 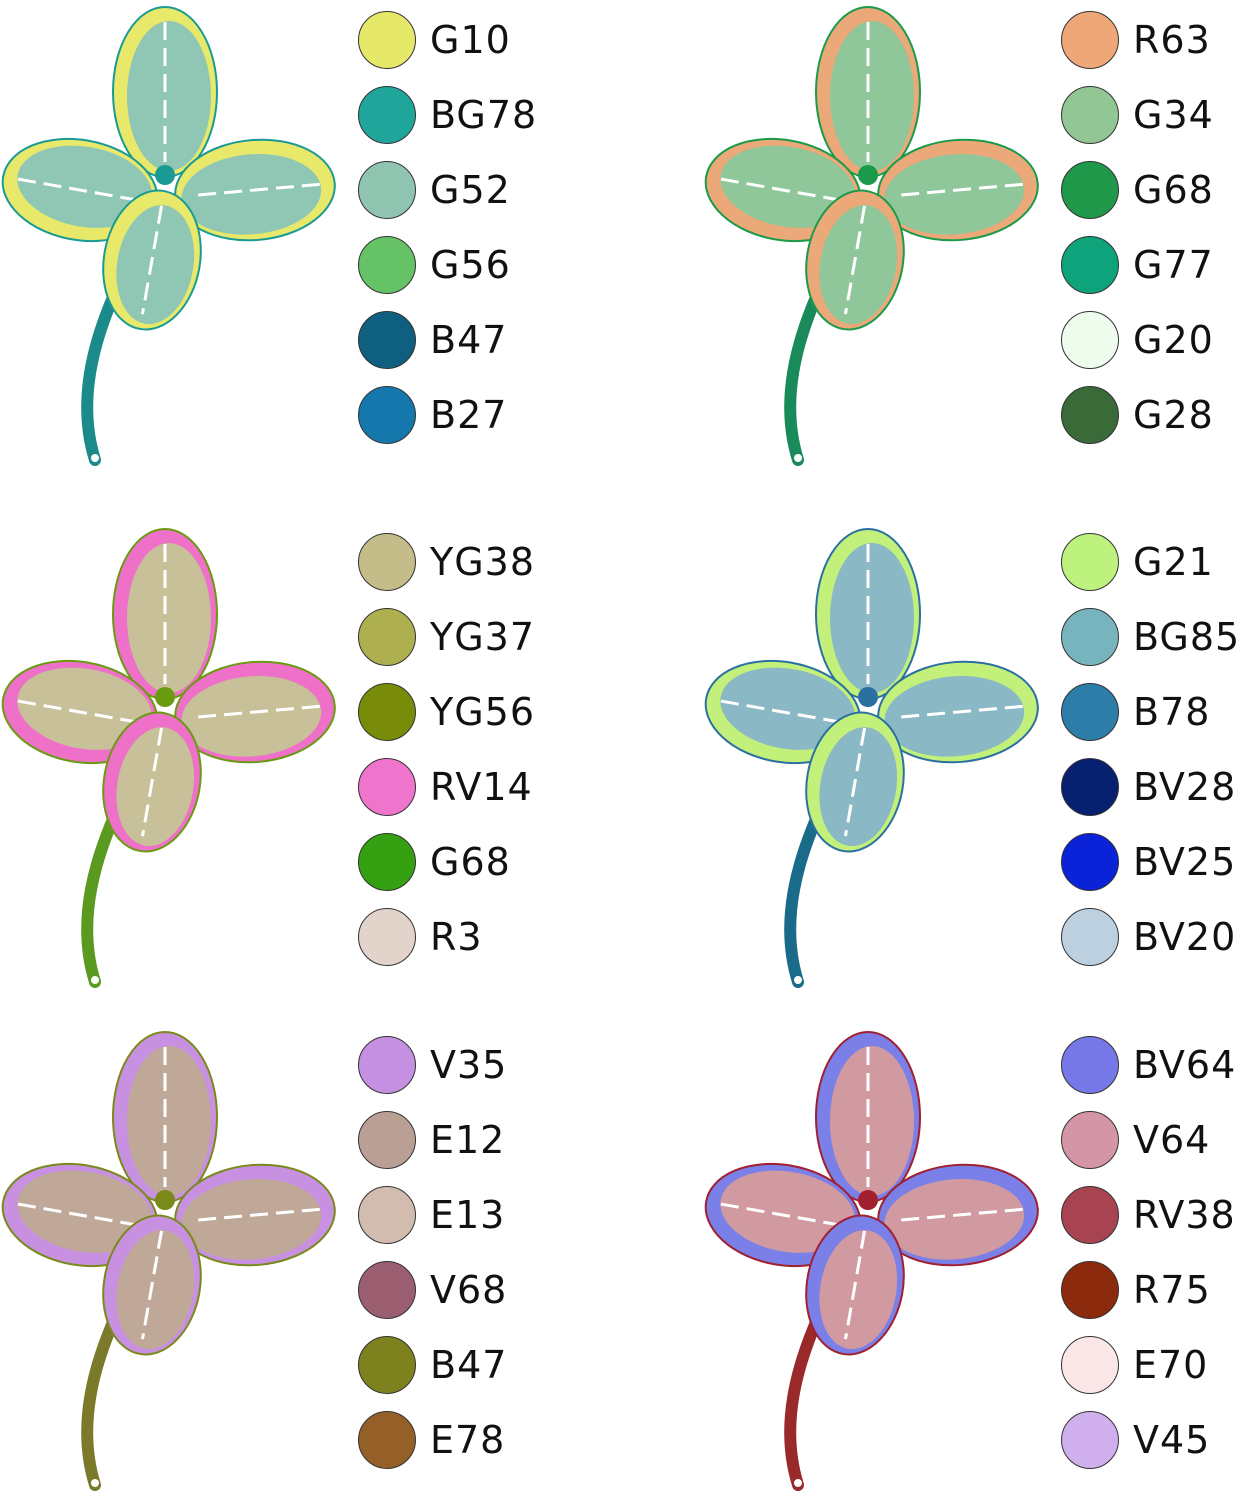 I want to click on swatch-code: G21, so click(x=1173, y=561).